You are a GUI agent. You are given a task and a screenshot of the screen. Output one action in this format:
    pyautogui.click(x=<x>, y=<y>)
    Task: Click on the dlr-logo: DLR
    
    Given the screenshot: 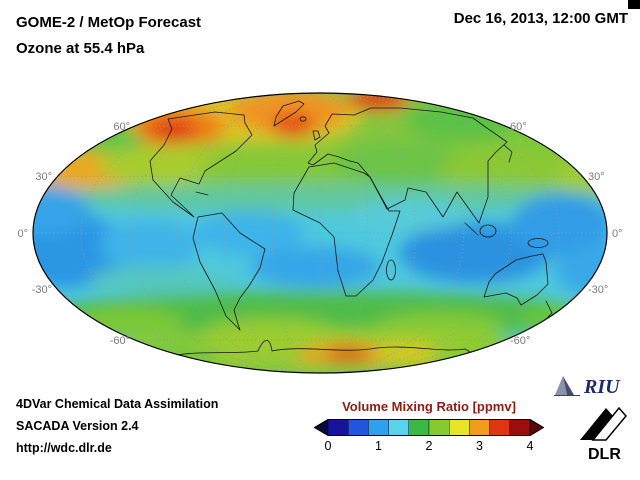 What is the action you would take?
    pyautogui.click(x=603, y=434)
    